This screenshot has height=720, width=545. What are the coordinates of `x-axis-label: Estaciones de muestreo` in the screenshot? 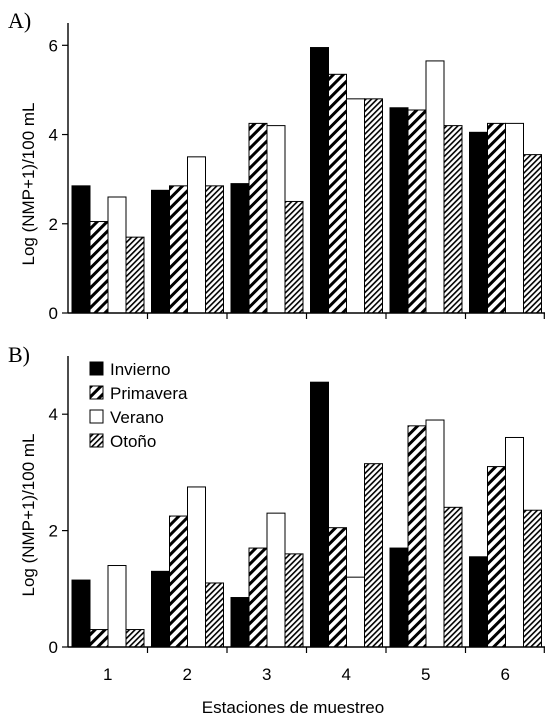 It's located at (293, 707).